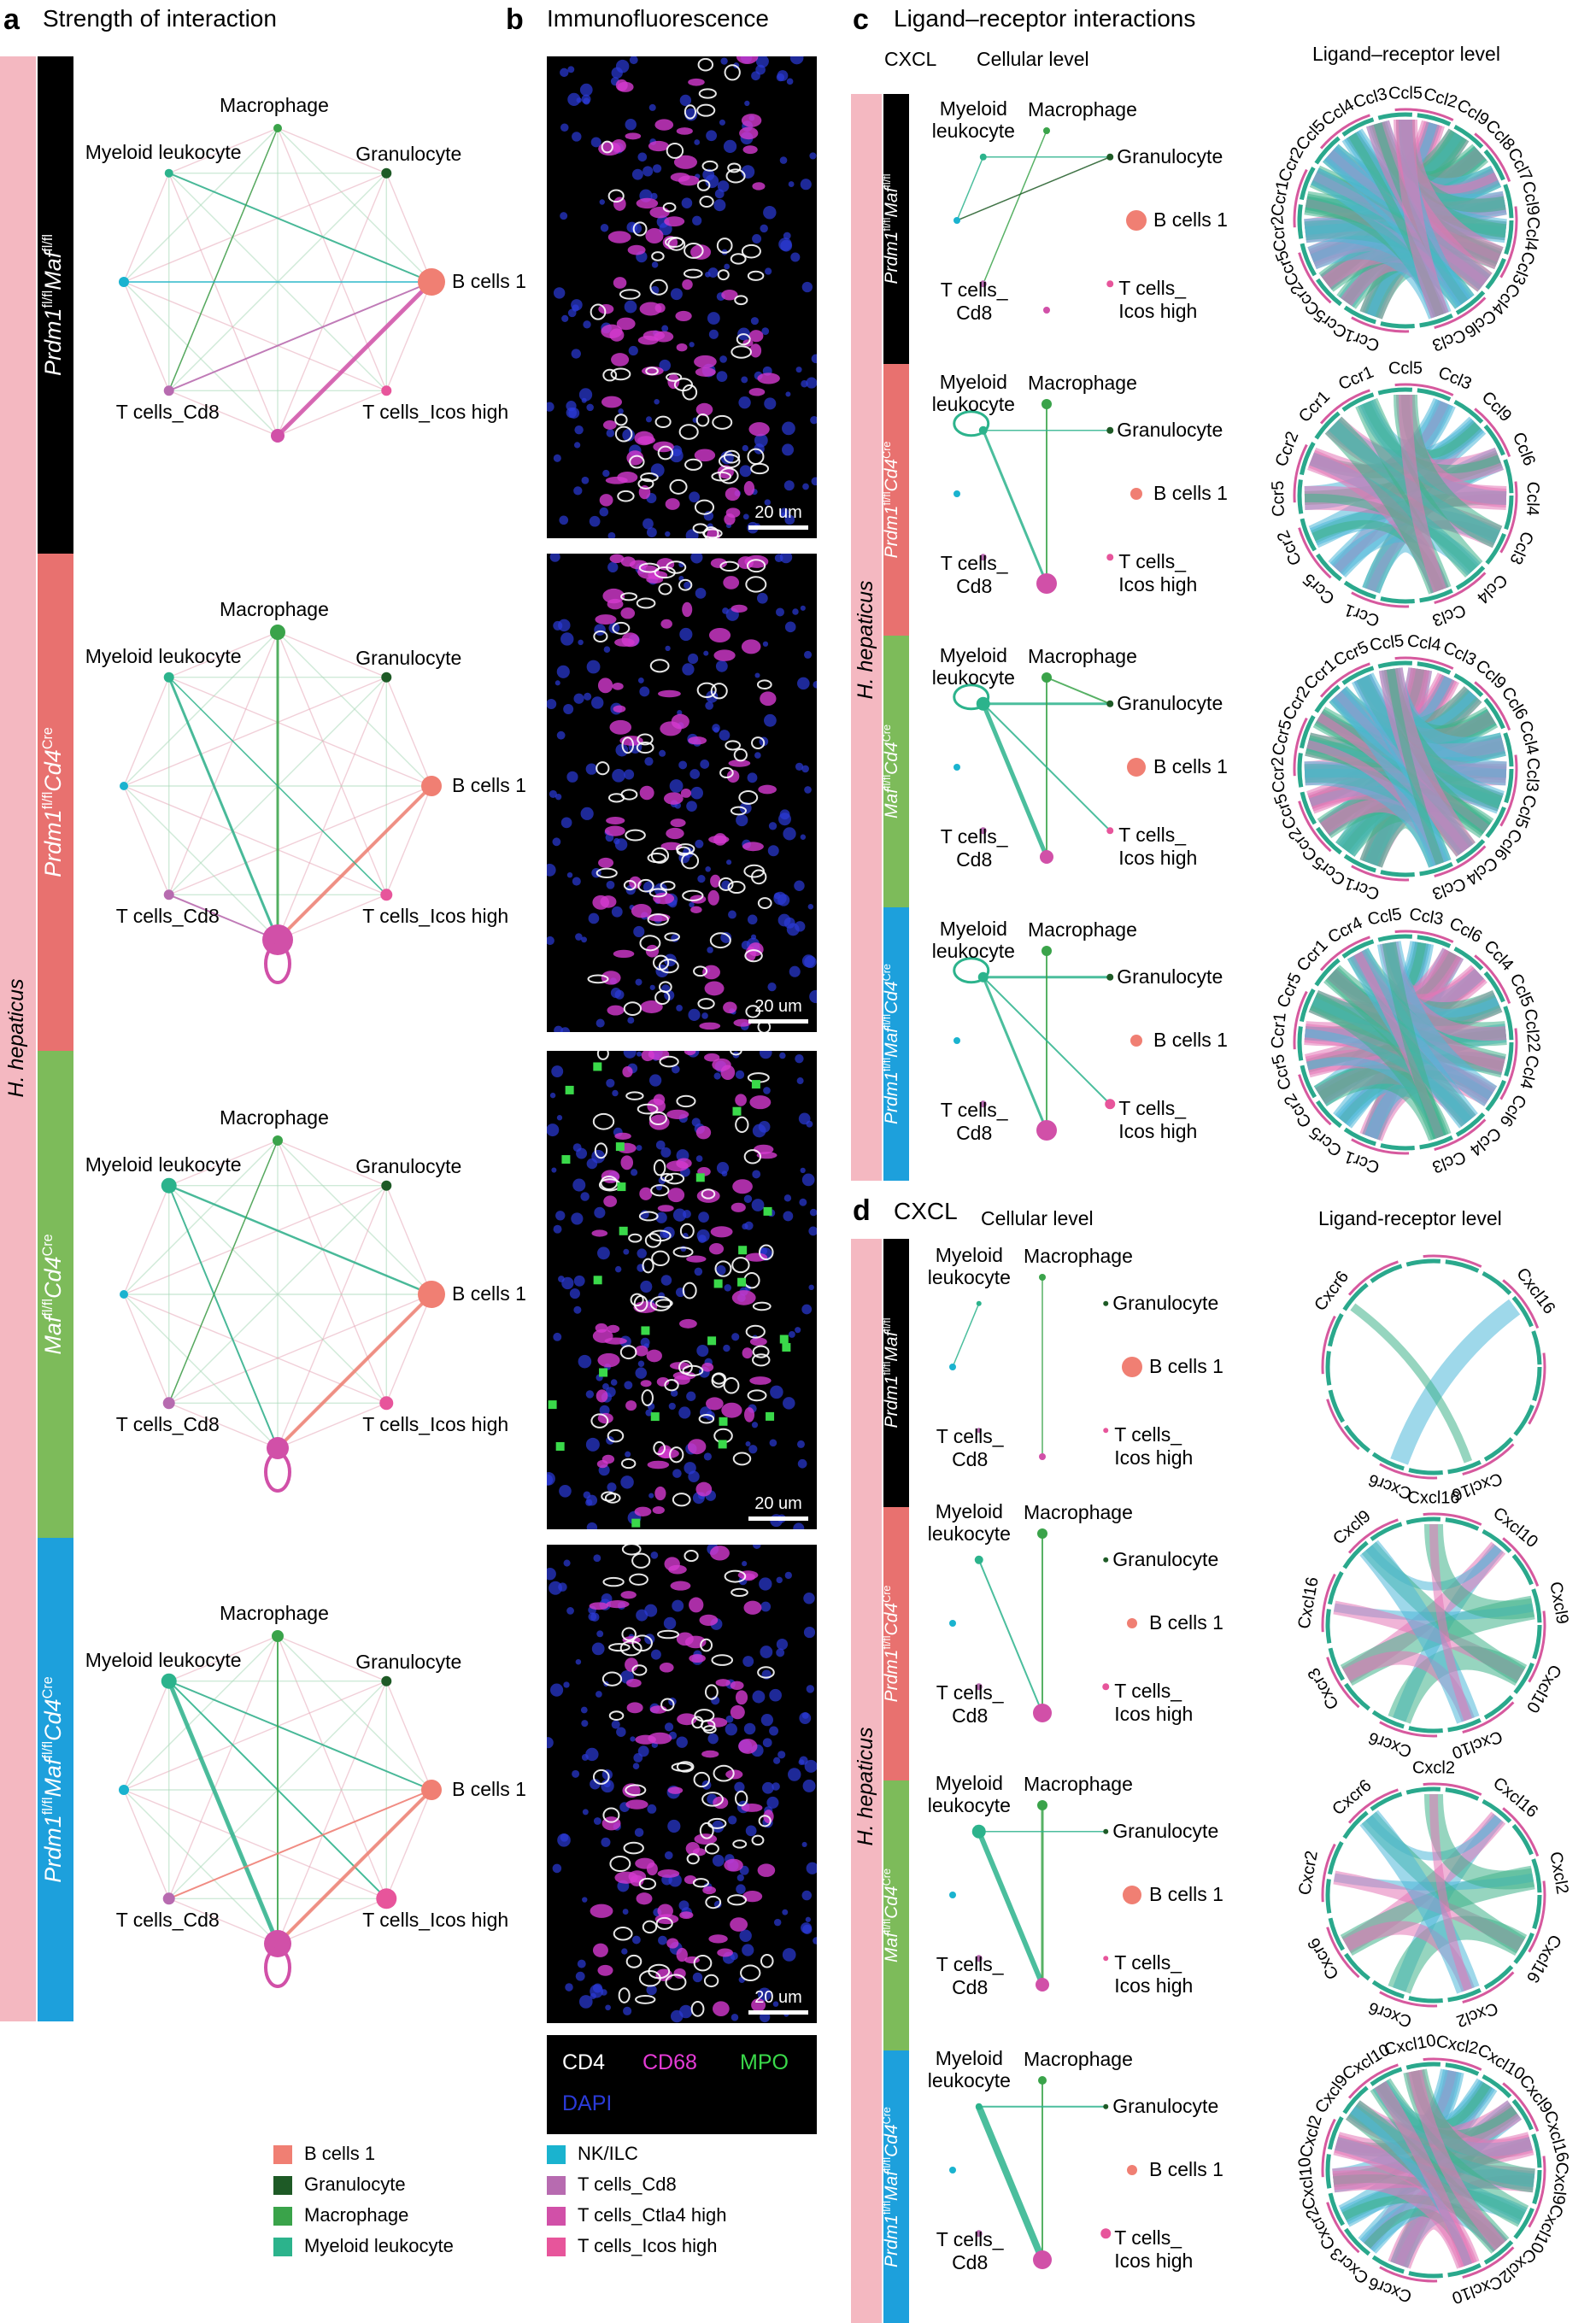  Describe the element at coordinates (435, 1424) in the screenshot. I see `net-a-2-label-icos: T cells_Icos high` at that location.